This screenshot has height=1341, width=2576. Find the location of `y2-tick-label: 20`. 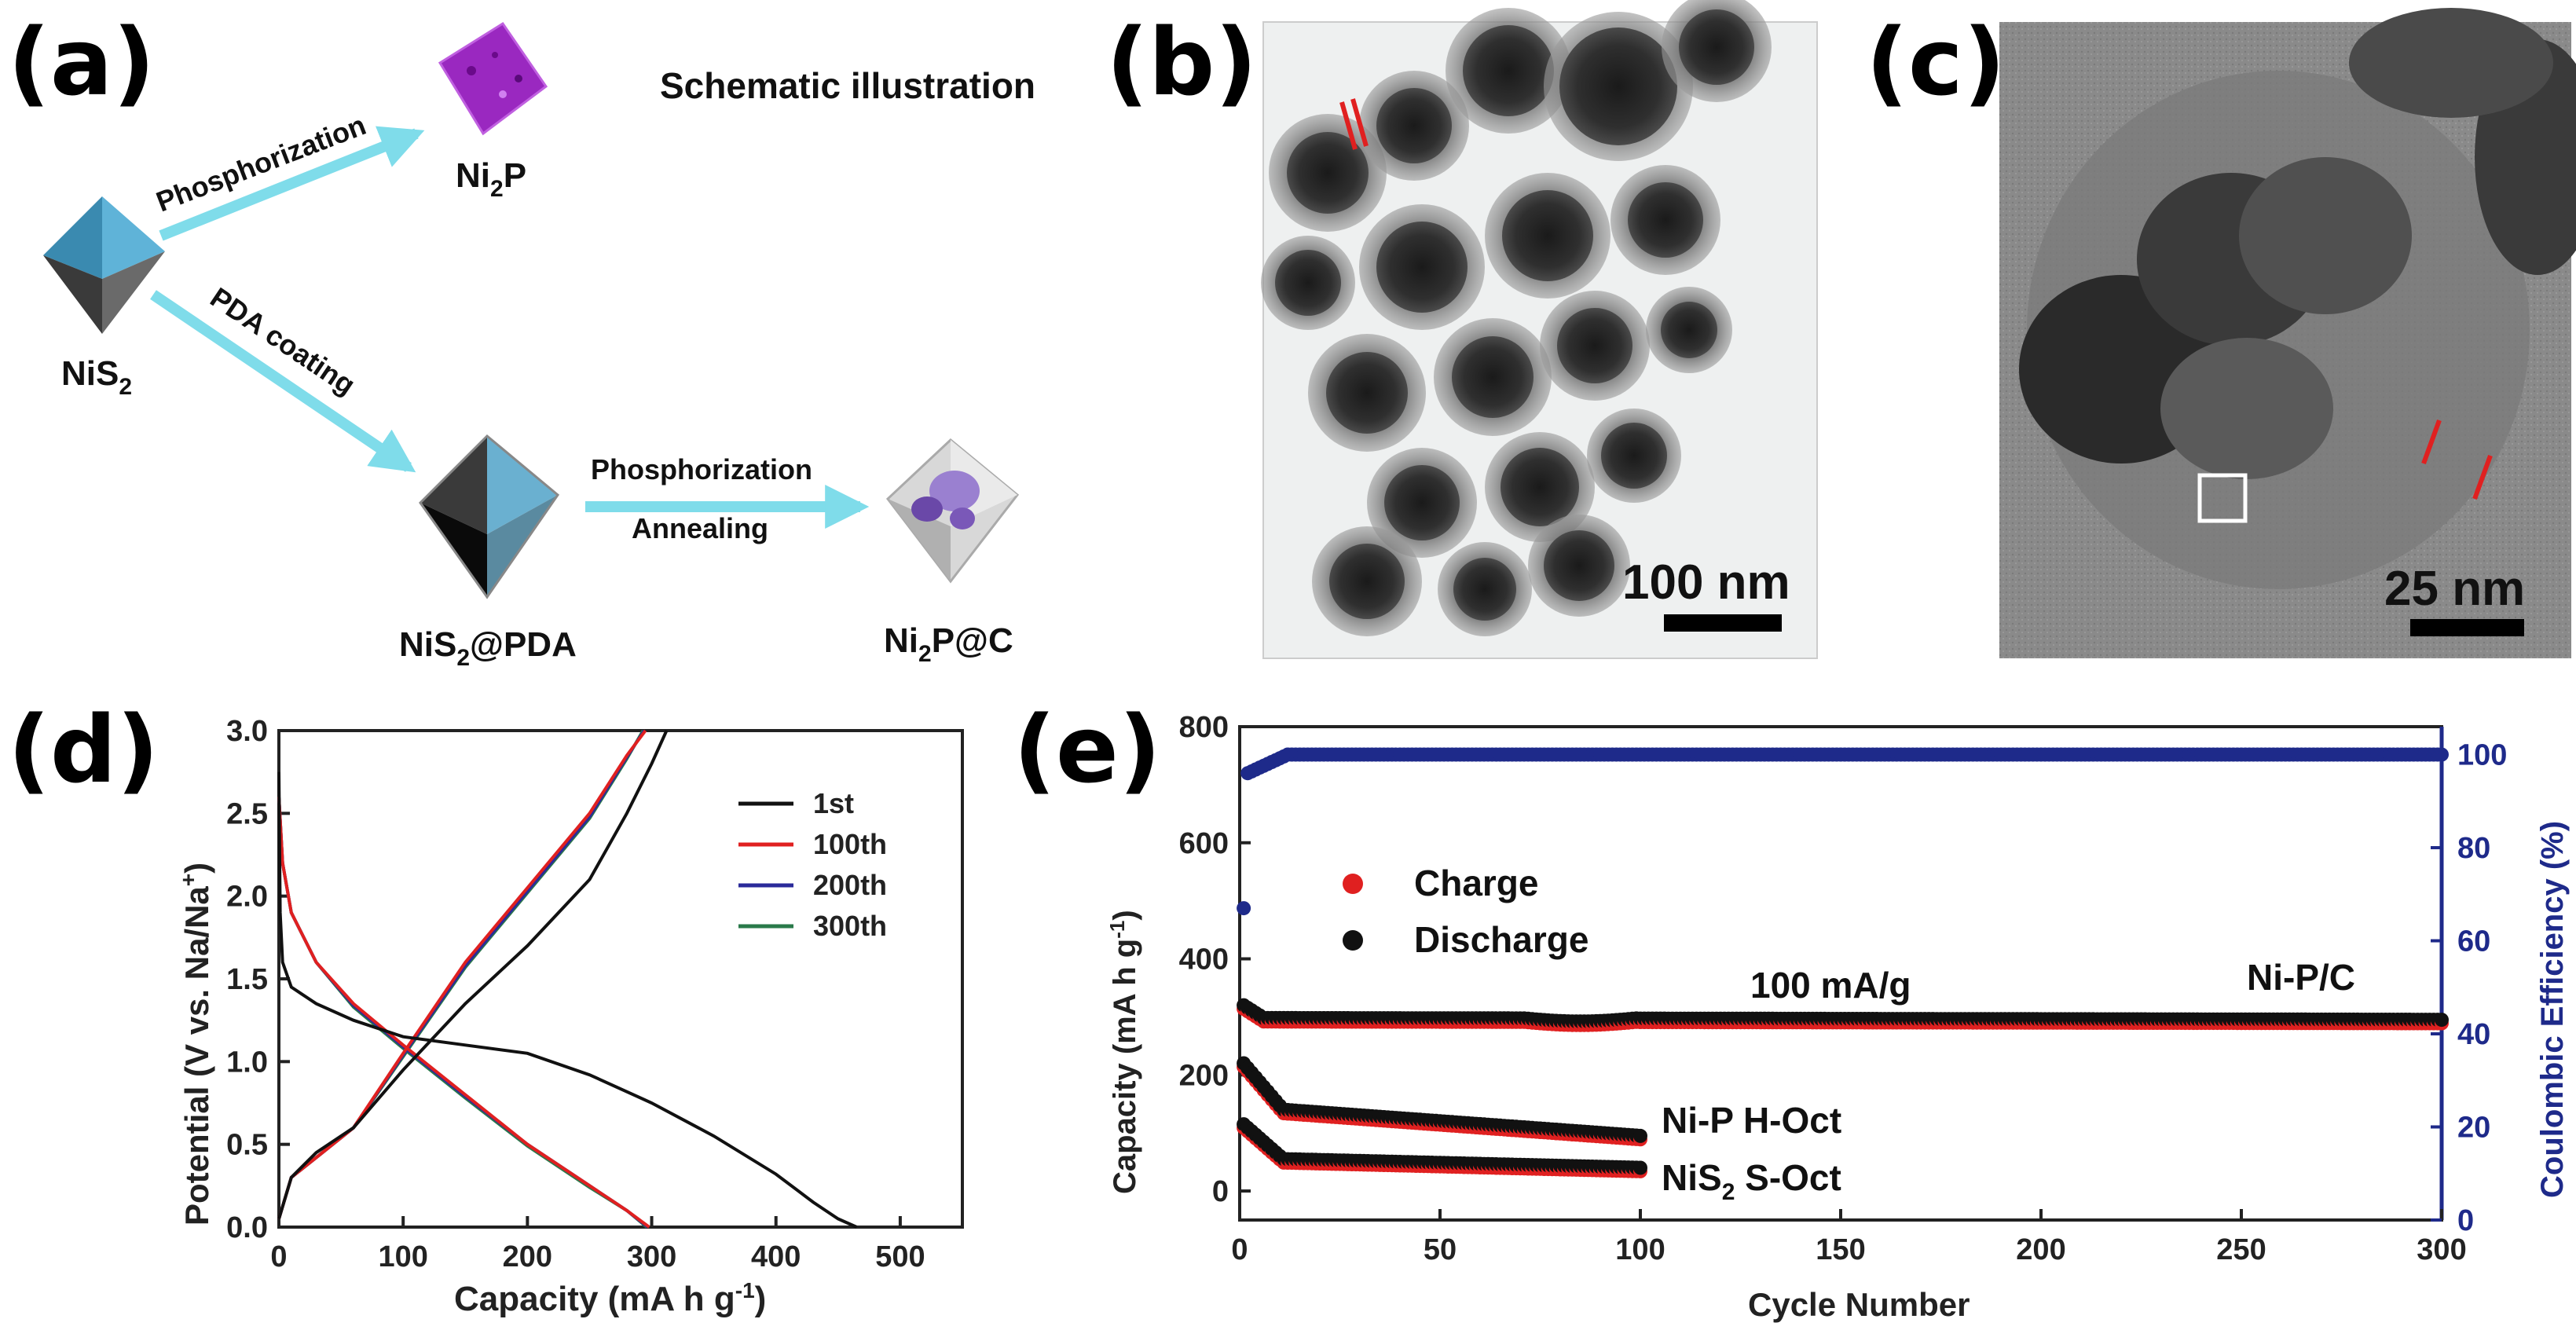

y2-tick-label: 20 is located at coordinates (2473, 1128).